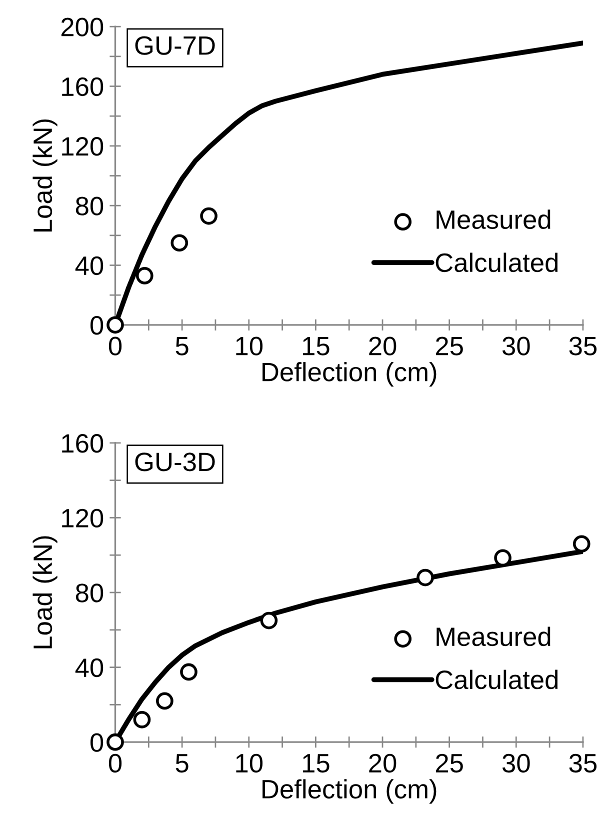  Describe the element at coordinates (175, 462) in the screenshot. I see `annotation: GU-3D` at that location.